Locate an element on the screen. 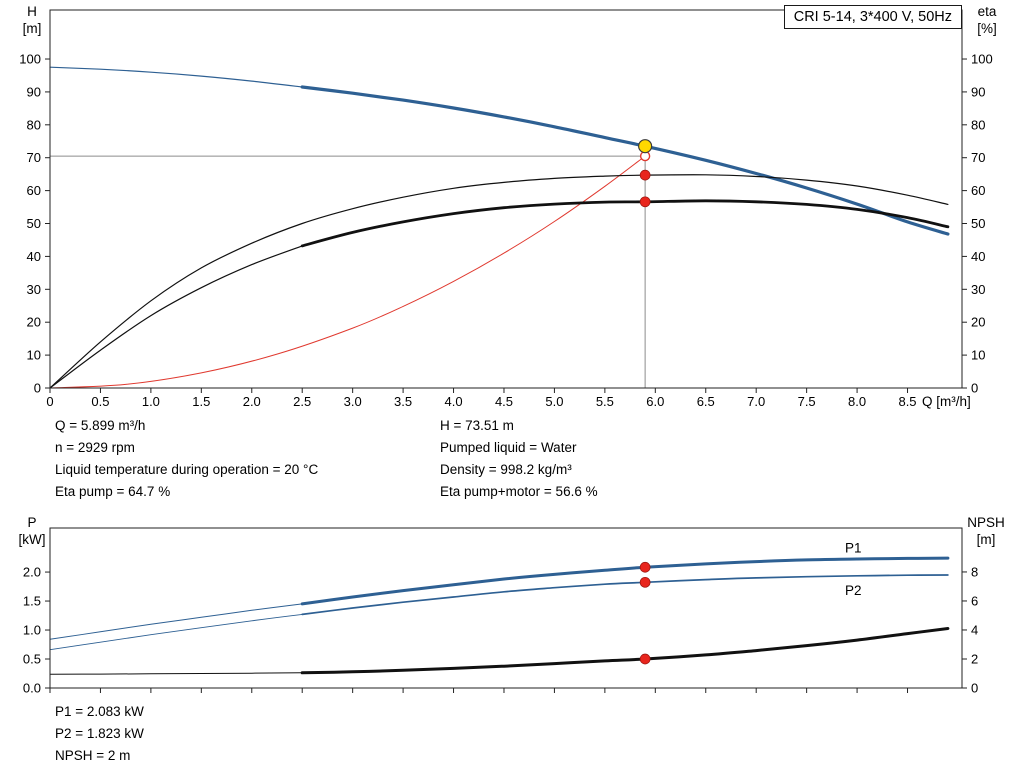 The image size is (1024, 781). svg-text: 6.5 is located at coordinates (706, 401).